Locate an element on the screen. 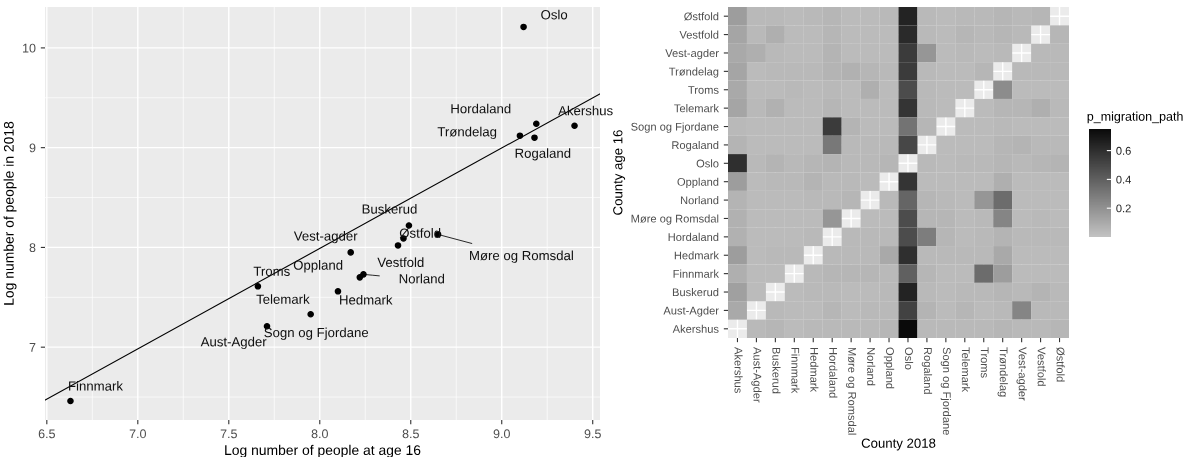 The height and width of the screenshot is (457, 1201). x-tick-label: 9.0 is located at coordinates (501, 434).